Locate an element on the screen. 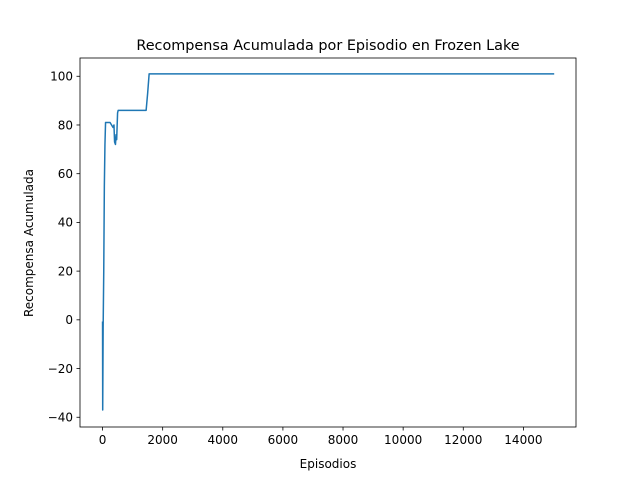 This screenshot has height=480, width=640. x-axis-label: Episodios is located at coordinates (328, 464).